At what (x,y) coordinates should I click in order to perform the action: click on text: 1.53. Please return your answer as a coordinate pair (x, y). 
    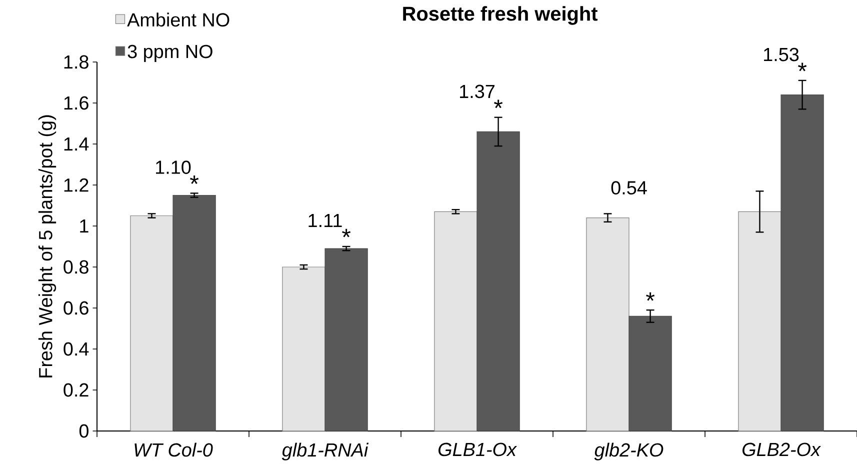
    Looking at the image, I should click on (781, 55).